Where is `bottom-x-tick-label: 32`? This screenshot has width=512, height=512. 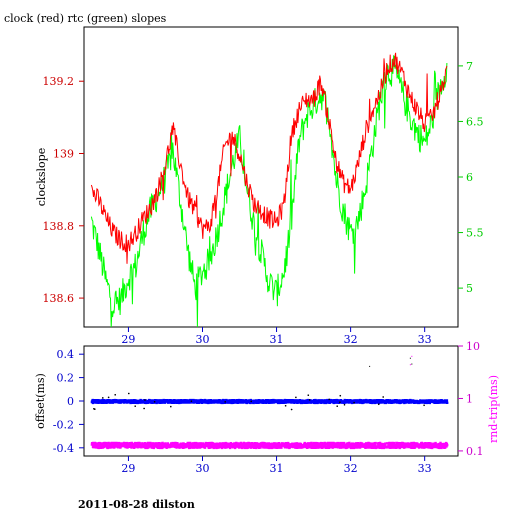 bottom-x-tick-label: 32 is located at coordinates (351, 468).